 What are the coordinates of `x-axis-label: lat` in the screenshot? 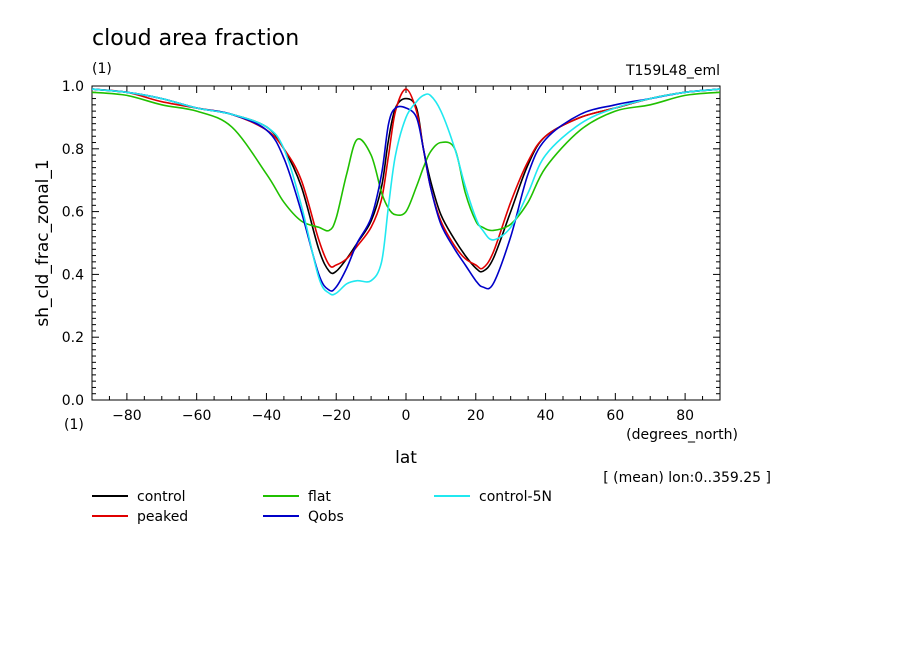 It's located at (406, 458).